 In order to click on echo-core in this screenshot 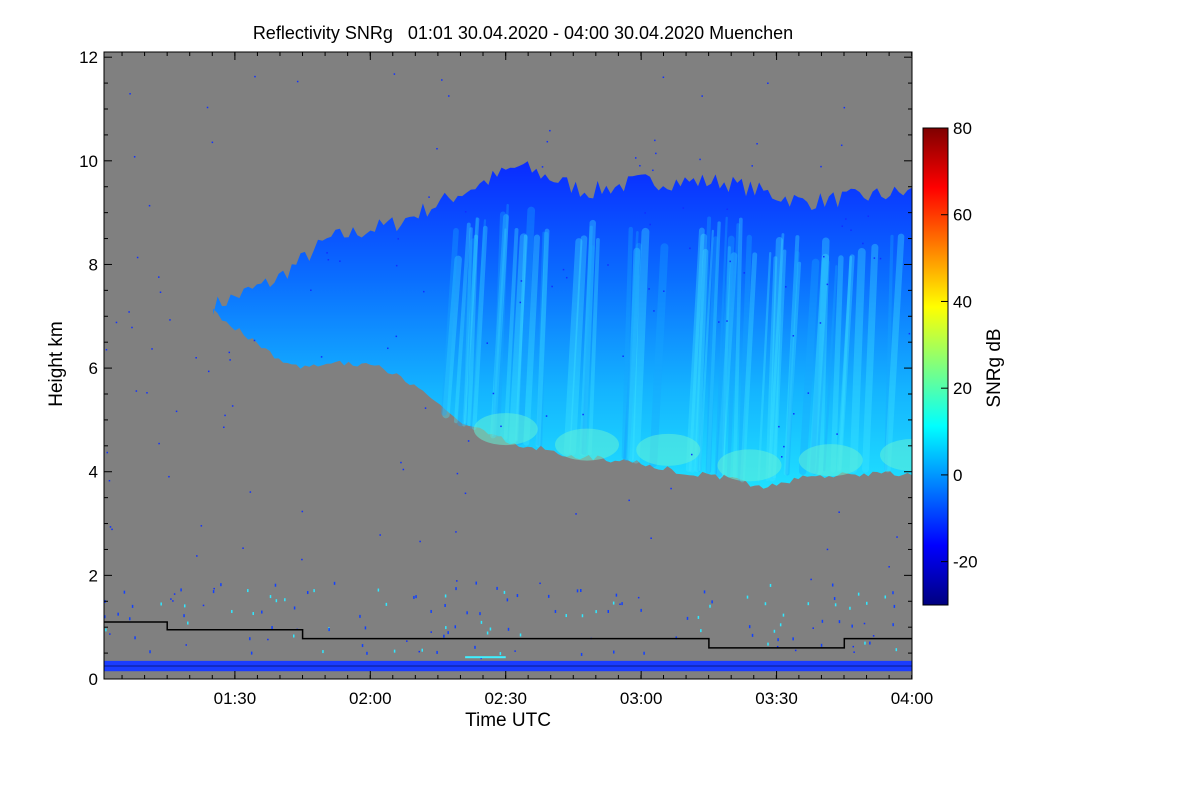, I will do `click(668, 449)`.